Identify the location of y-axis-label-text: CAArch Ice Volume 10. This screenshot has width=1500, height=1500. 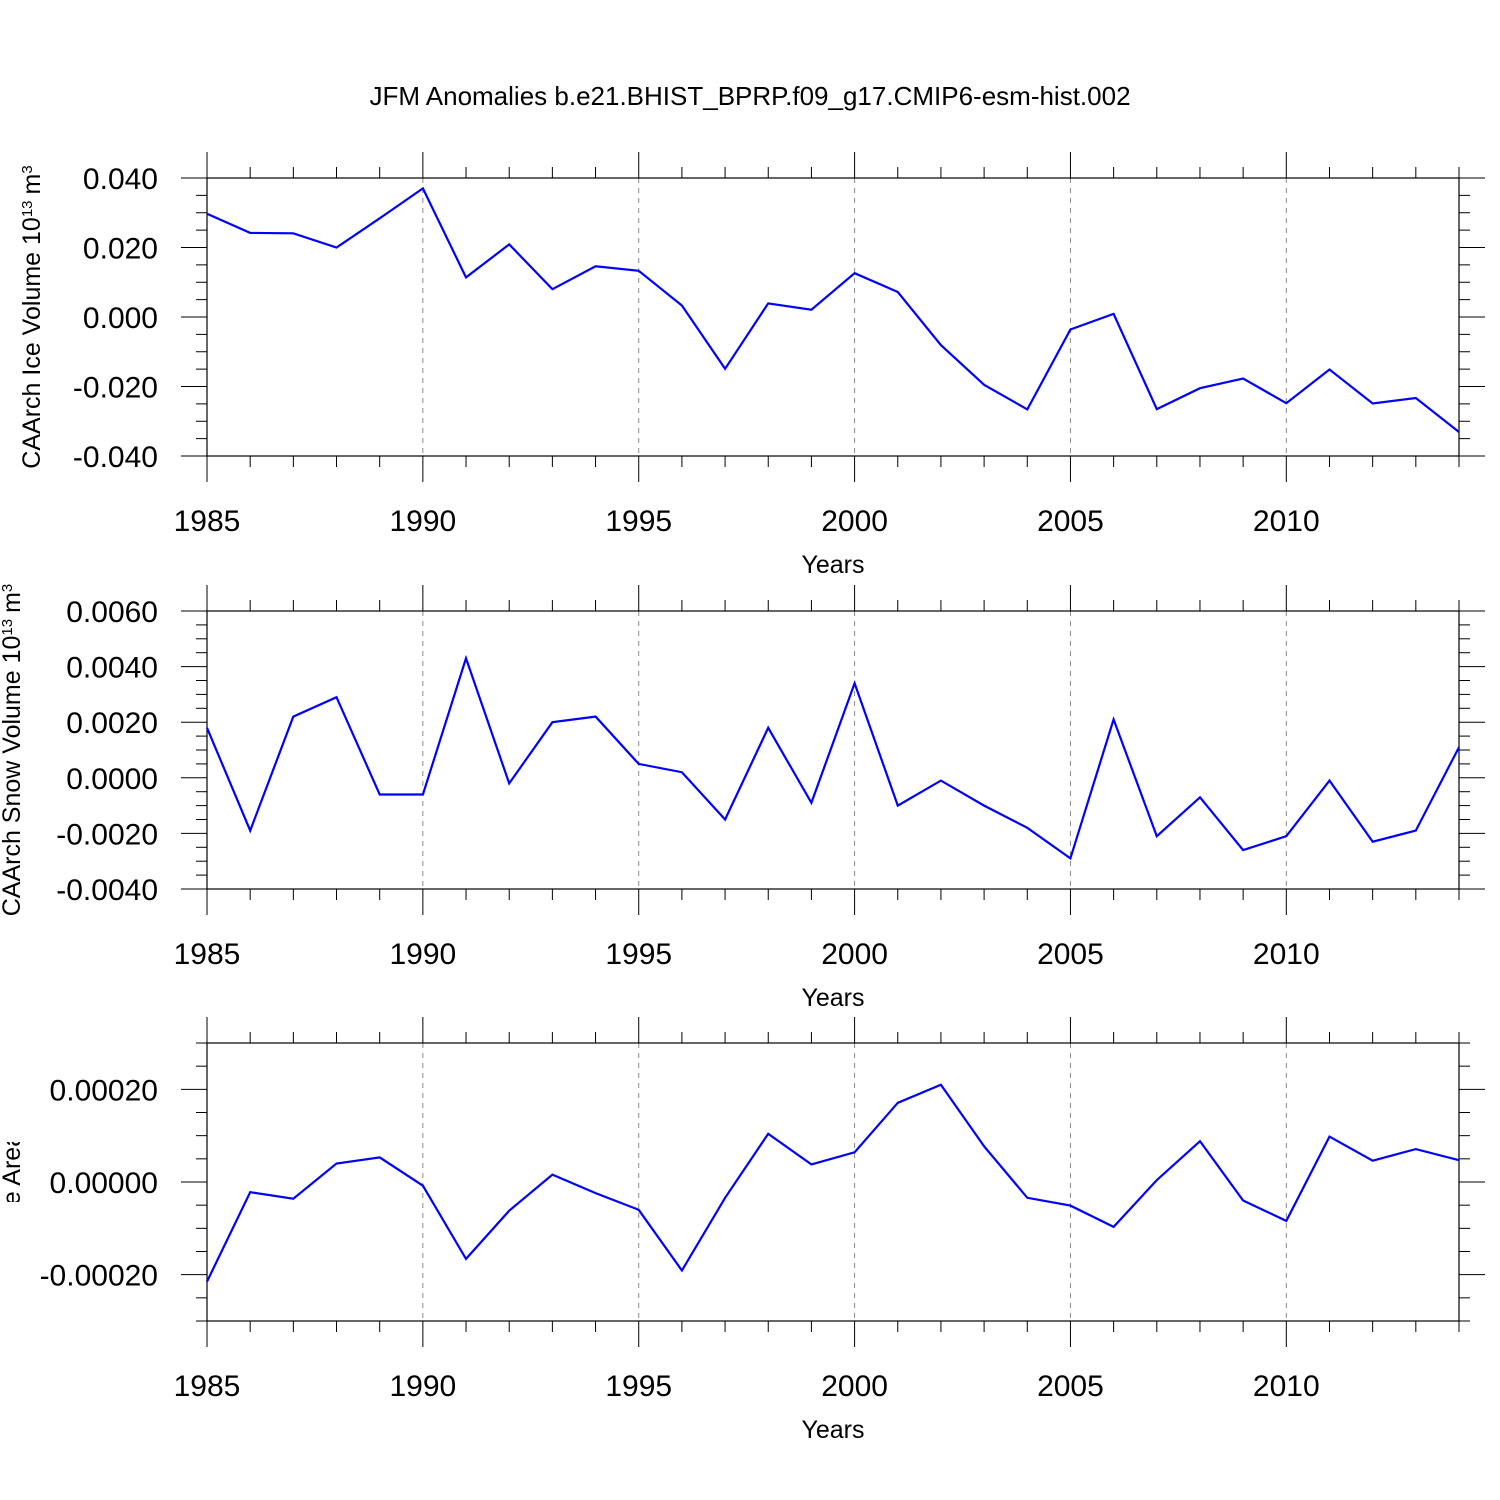
(32, 343).